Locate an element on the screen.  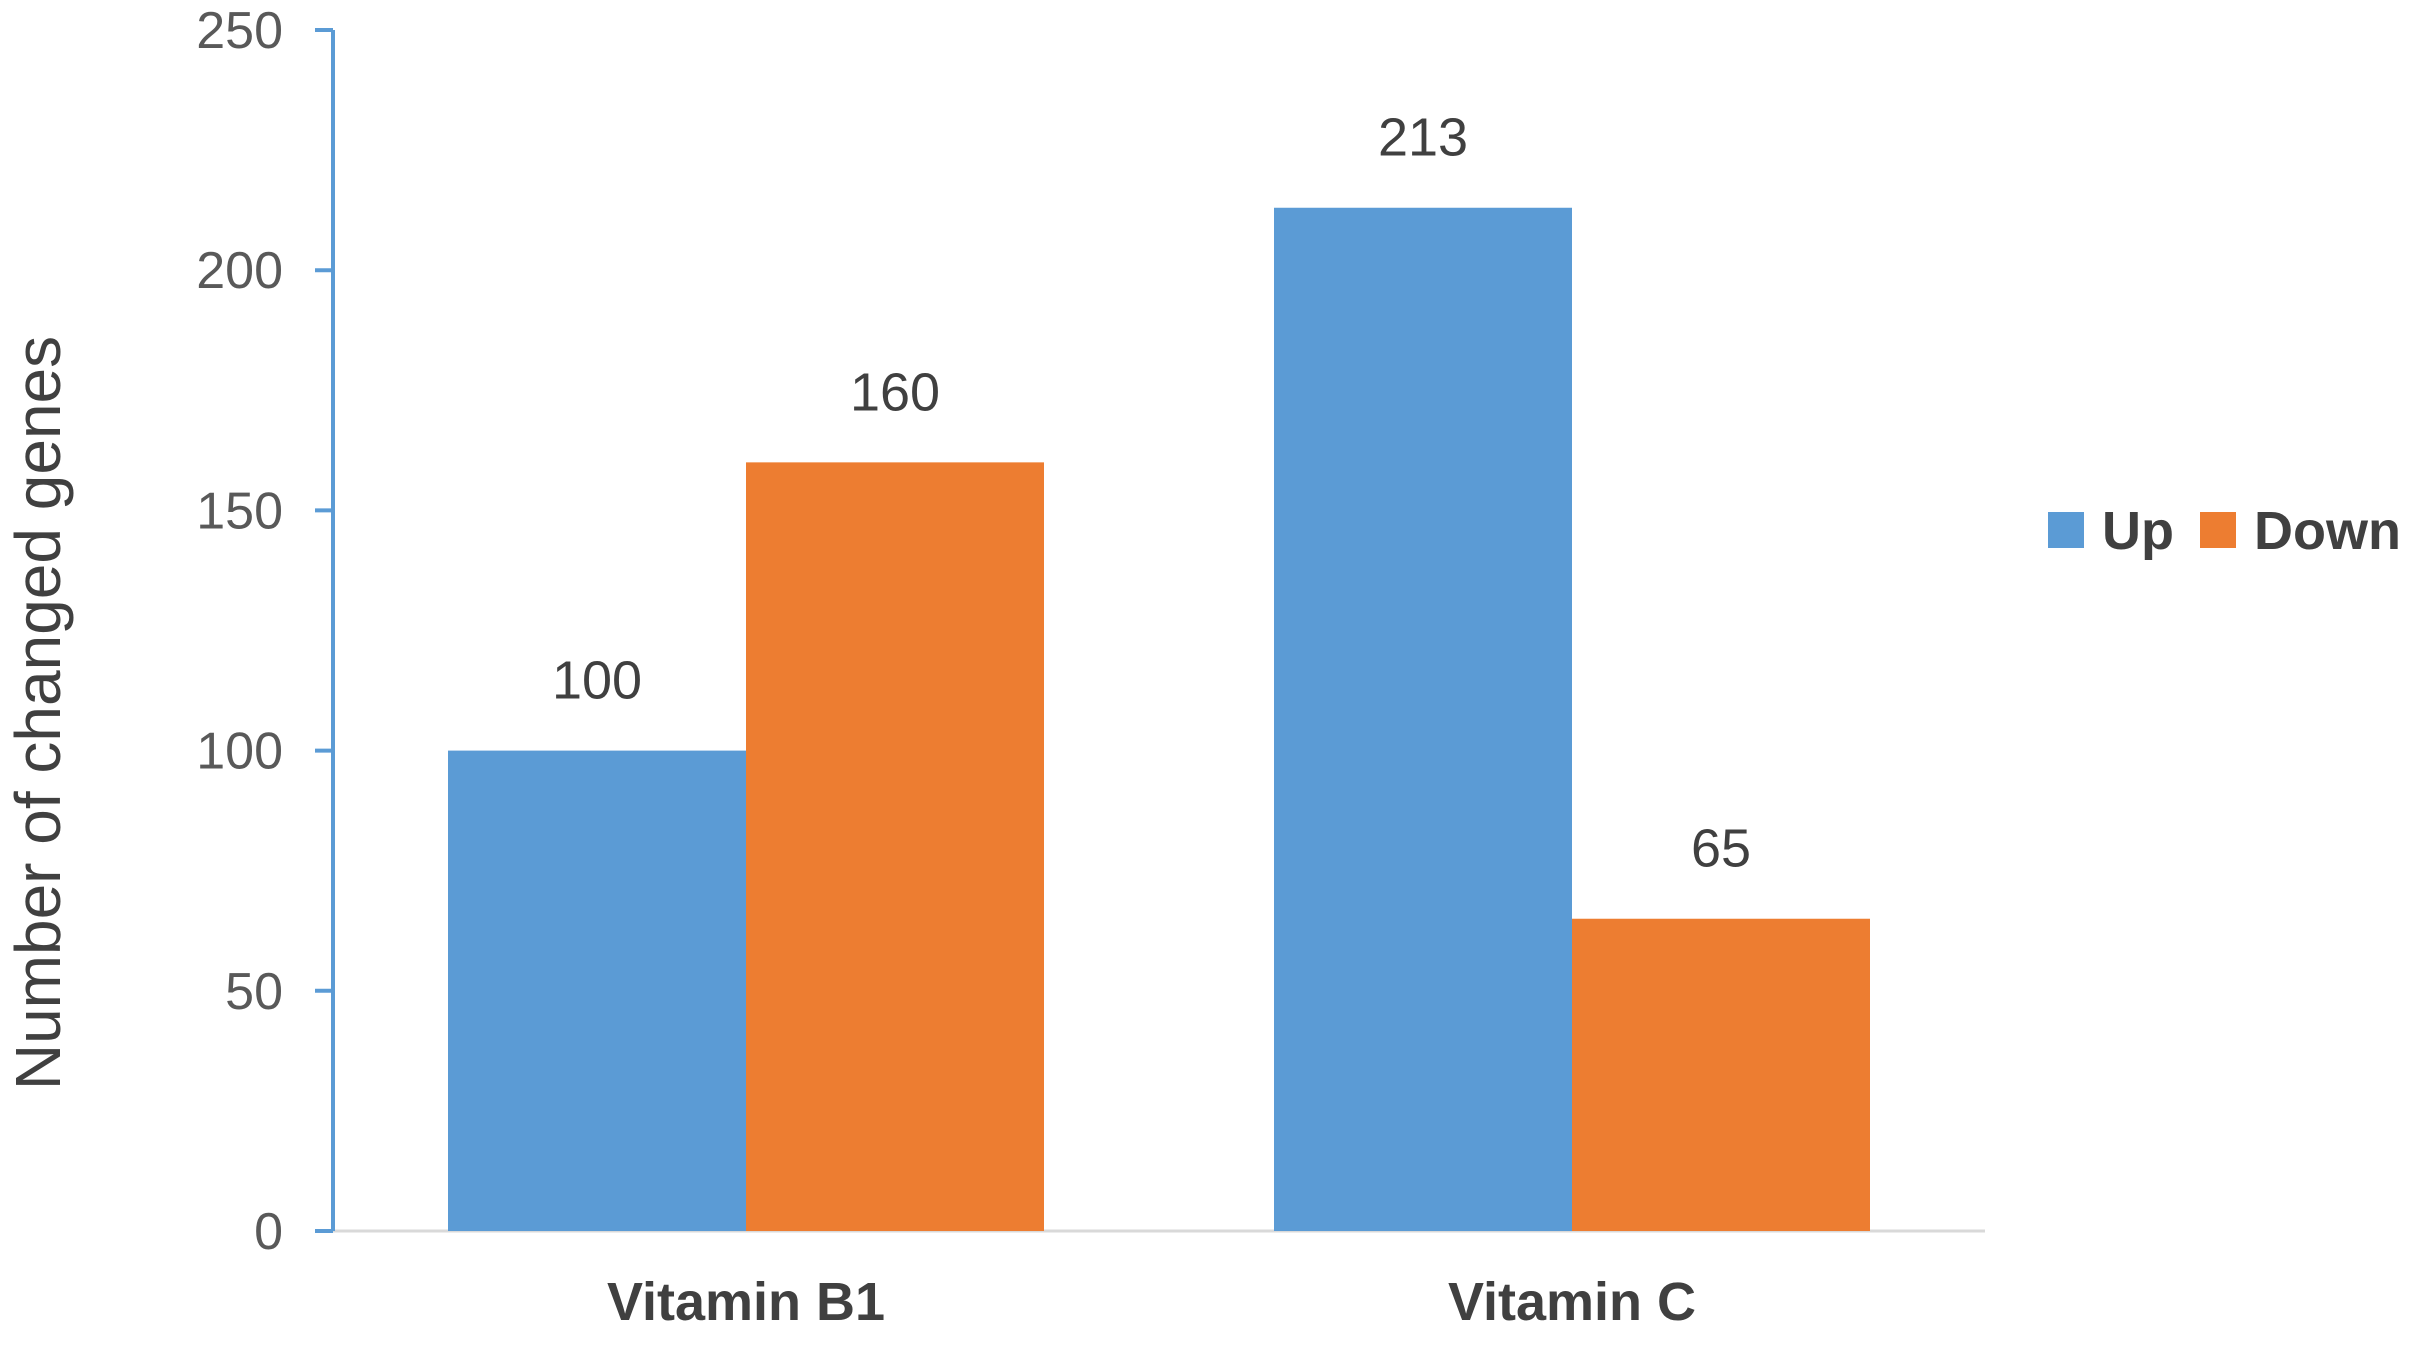
y-tick-label: 200 is located at coordinates (239, 271).